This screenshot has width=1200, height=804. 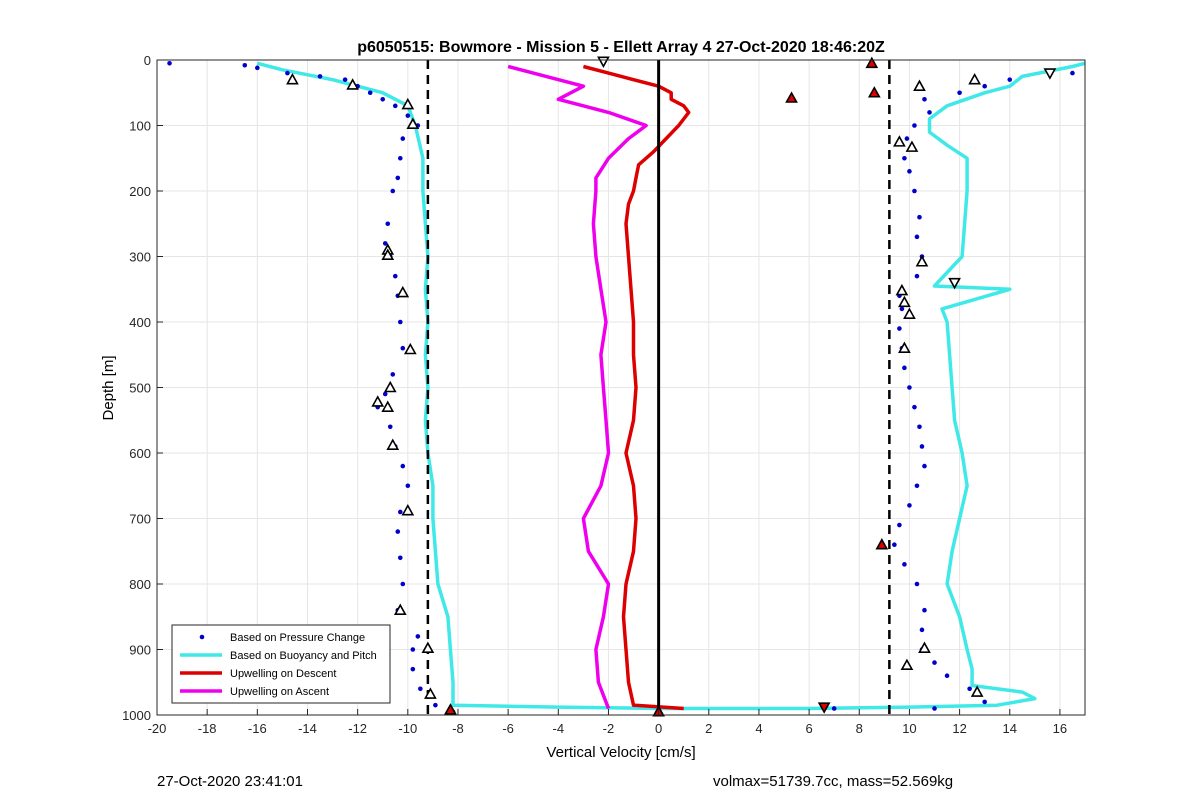 What do you see at coordinates (257, 728) in the screenshot?
I see `x-tick-label: -16` at bounding box center [257, 728].